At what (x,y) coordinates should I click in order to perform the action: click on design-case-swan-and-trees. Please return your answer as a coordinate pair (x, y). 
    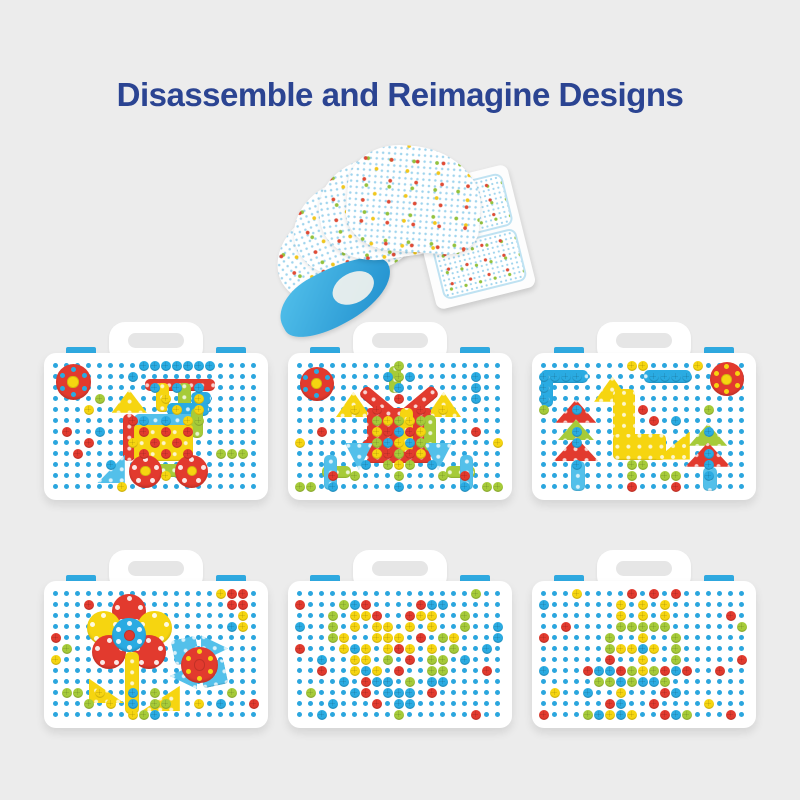
    Looking at the image, I should click on (644, 411).